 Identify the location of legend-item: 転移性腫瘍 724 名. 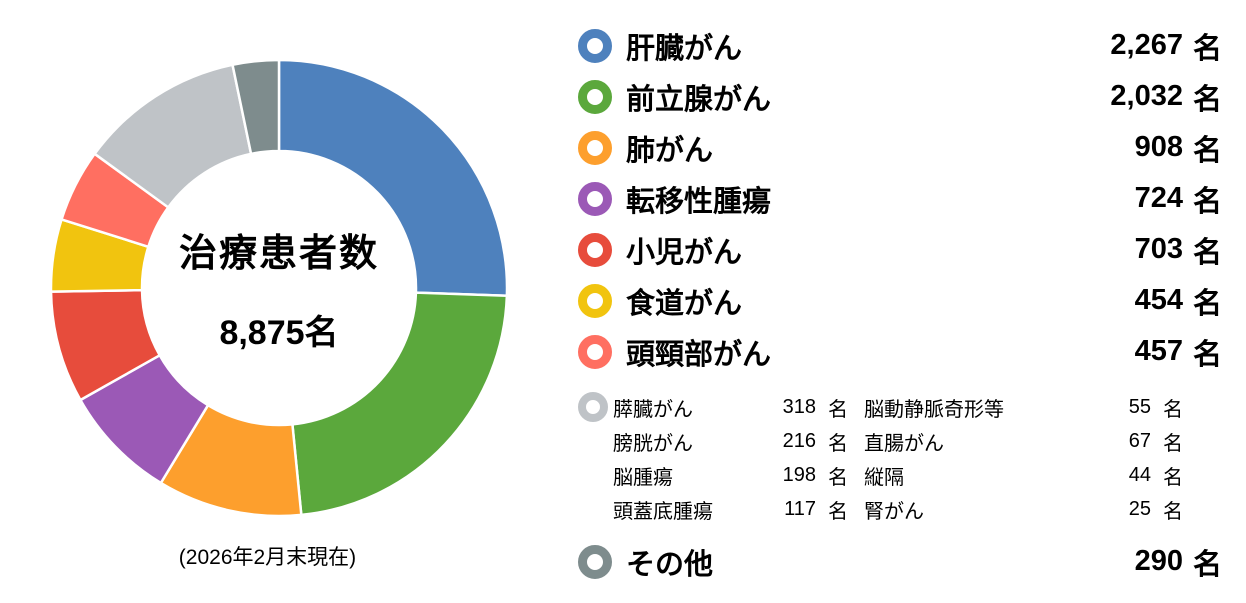
(900, 198).